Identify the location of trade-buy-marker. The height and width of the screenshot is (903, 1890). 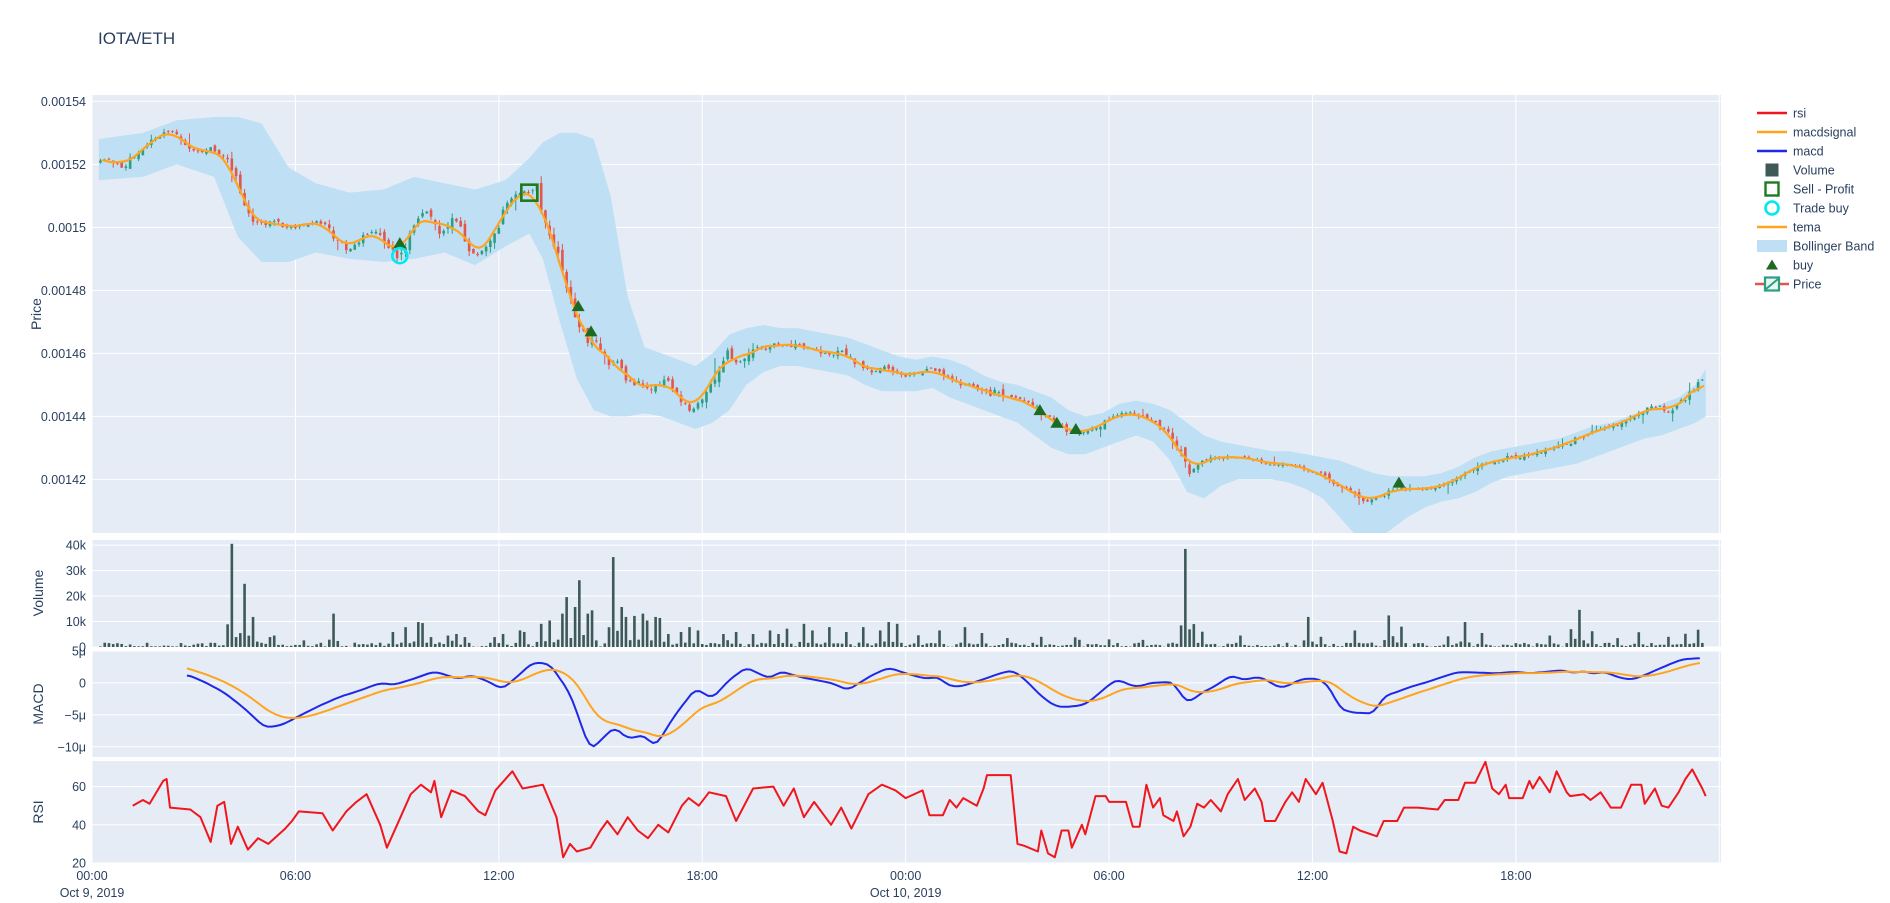
(400, 255).